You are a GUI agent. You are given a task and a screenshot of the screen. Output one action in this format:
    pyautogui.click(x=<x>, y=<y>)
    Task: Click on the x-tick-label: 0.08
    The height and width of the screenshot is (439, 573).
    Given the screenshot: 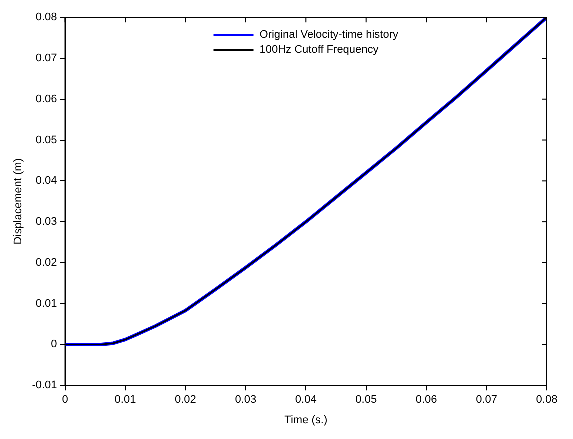 What is the action you would take?
    pyautogui.click(x=547, y=400)
    